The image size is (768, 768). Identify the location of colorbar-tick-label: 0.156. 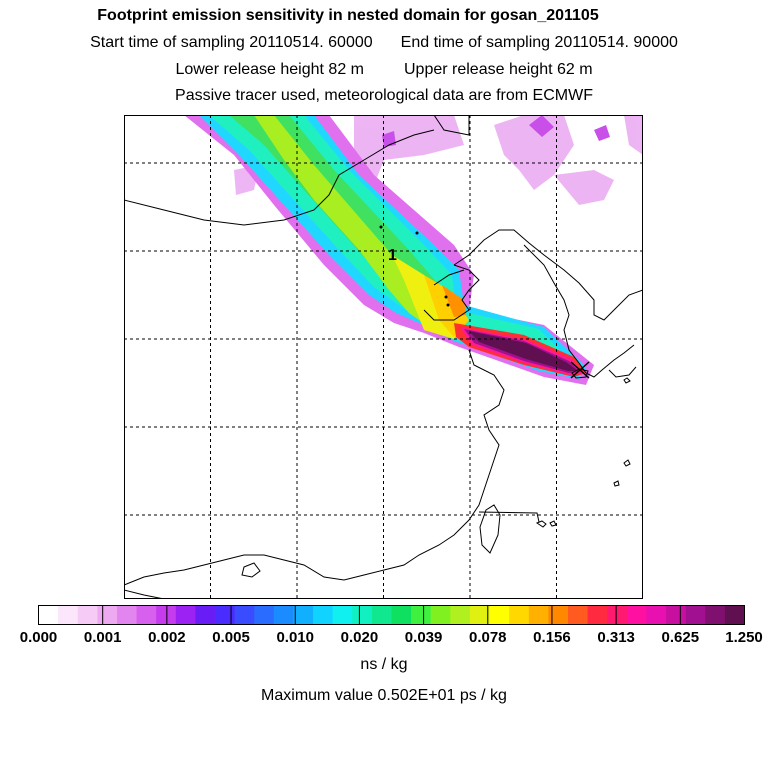
(552, 637).